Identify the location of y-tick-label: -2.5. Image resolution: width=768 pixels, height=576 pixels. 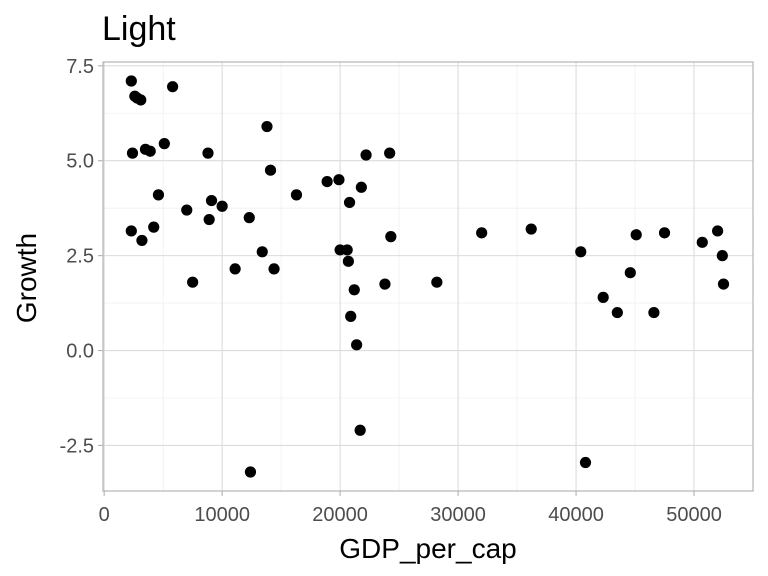
(77, 446).